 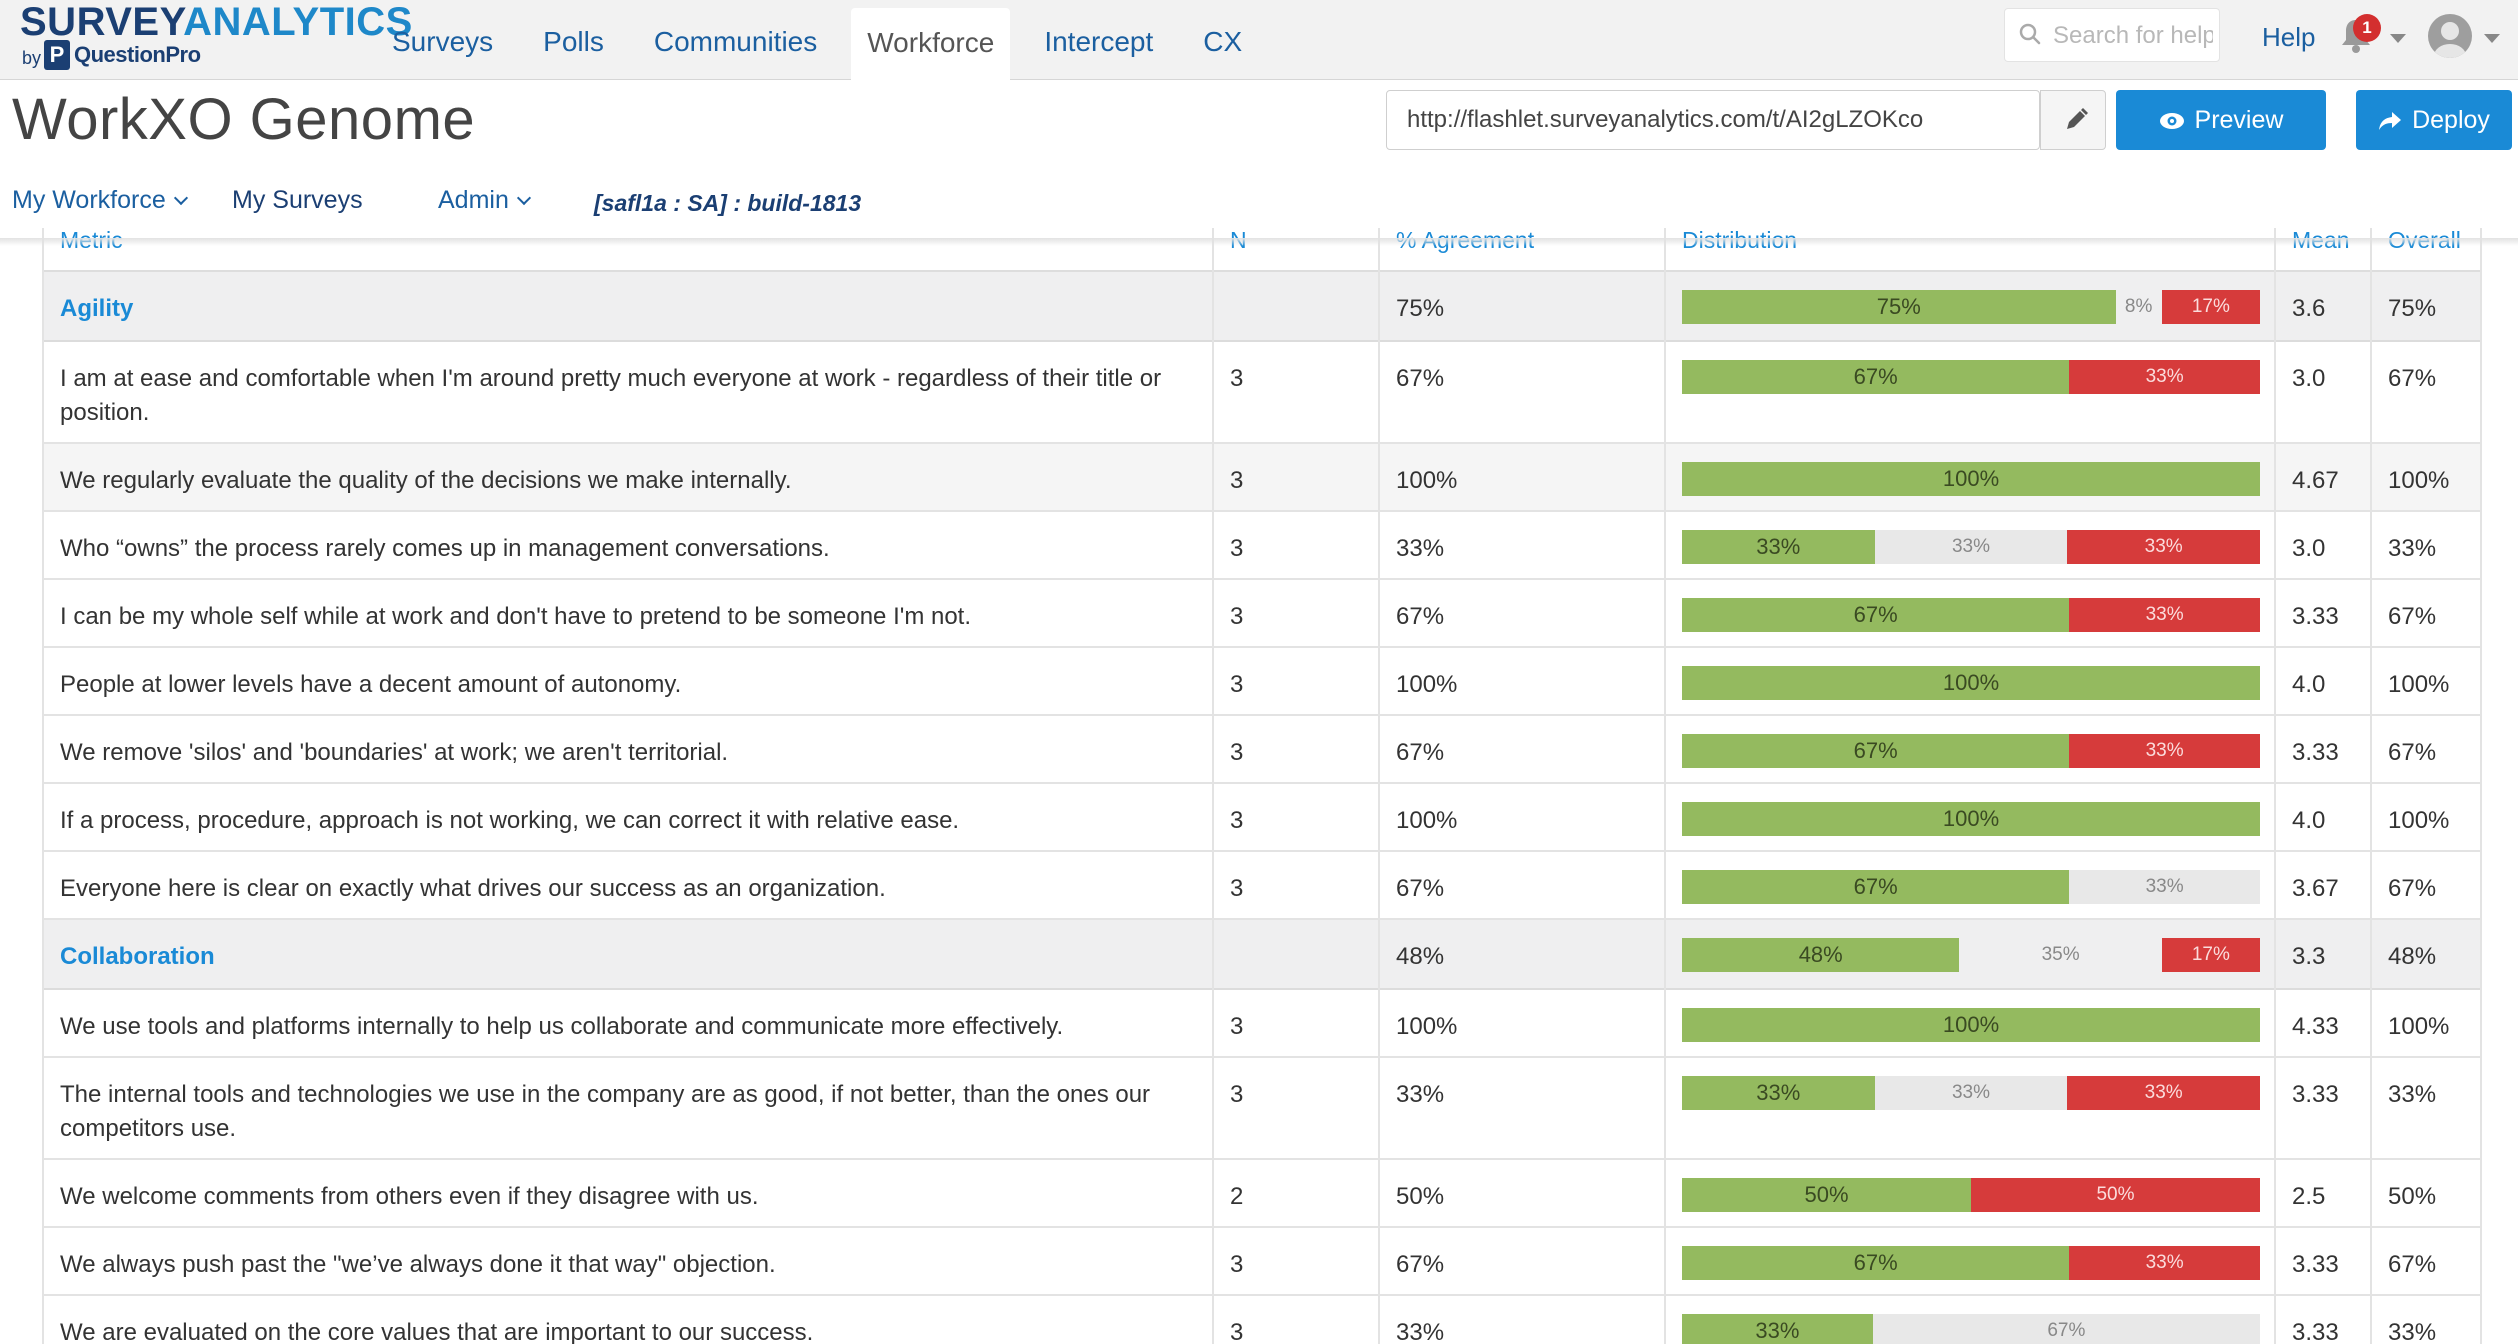 I want to click on agreement-value: 50%, so click(x=1420, y=1196).